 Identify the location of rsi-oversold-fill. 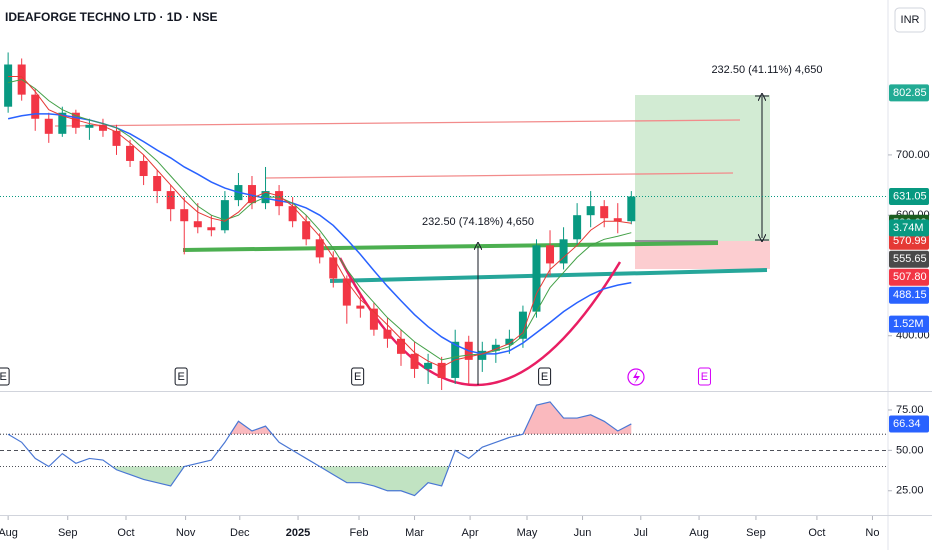
(280, 481).